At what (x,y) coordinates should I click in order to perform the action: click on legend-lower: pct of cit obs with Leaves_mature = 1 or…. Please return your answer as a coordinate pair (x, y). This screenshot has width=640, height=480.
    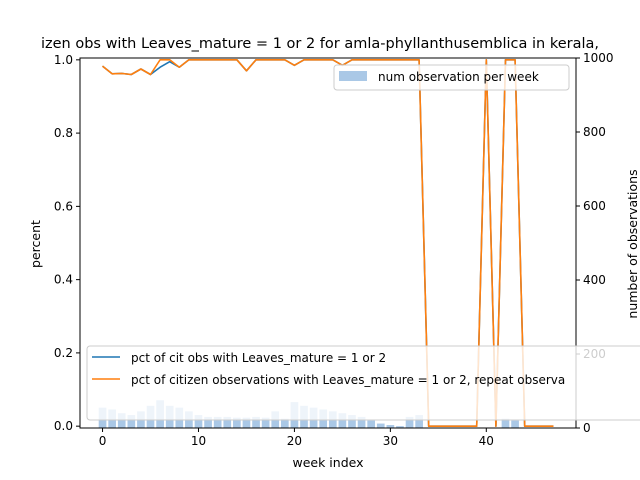
    Looking at the image, I should click on (363, 383).